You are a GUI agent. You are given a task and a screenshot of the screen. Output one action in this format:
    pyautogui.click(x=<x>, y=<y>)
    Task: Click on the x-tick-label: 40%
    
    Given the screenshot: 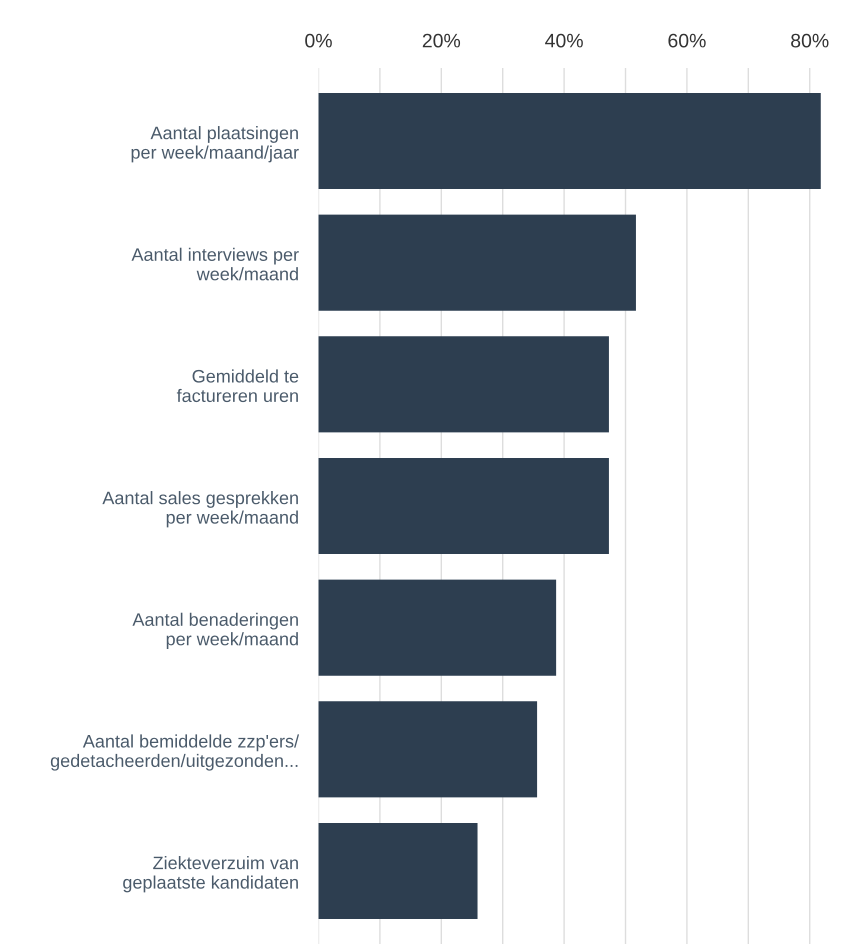 What is the action you would take?
    pyautogui.click(x=564, y=41)
    